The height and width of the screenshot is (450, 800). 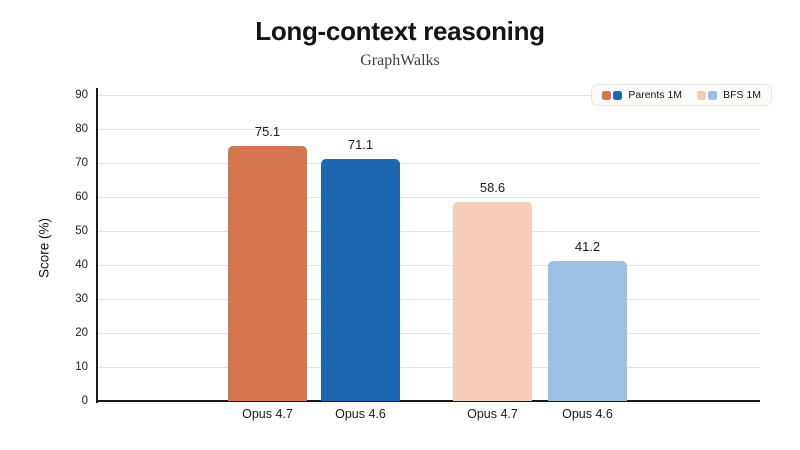 I want to click on y-tick-label: 50, so click(x=81, y=231).